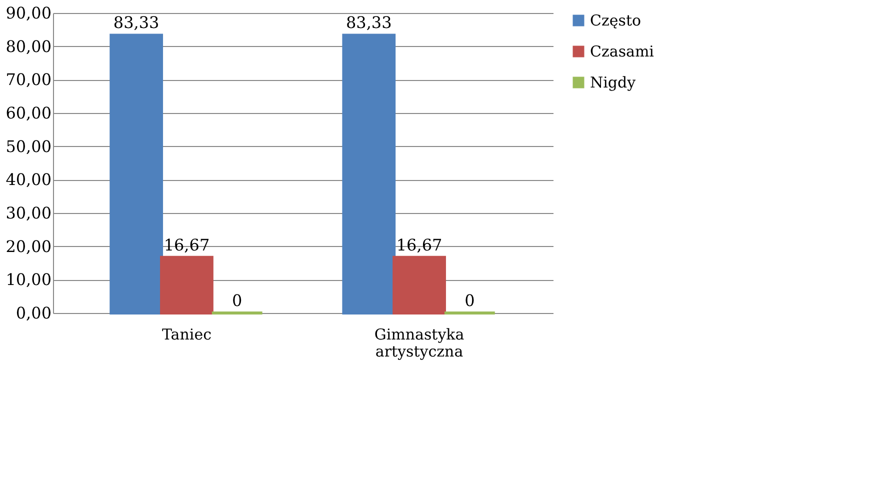 The height and width of the screenshot is (483, 882). Describe the element at coordinates (29, 246) in the screenshot. I see `y-tick-label: 20,00` at that location.